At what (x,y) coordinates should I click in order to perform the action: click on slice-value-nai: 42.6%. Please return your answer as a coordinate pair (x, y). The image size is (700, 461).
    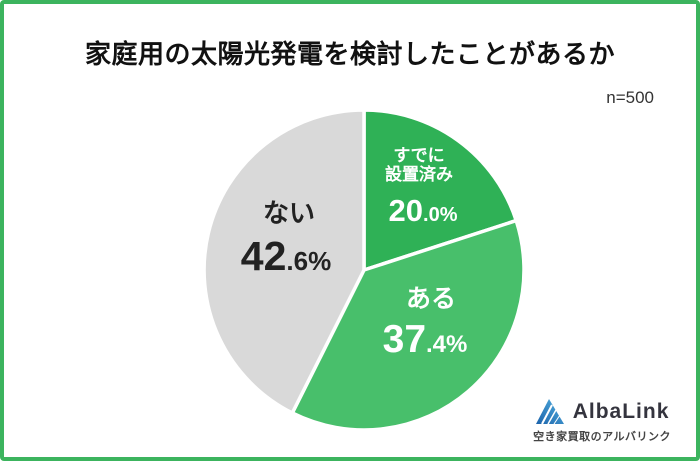
    Looking at the image, I should click on (286, 256).